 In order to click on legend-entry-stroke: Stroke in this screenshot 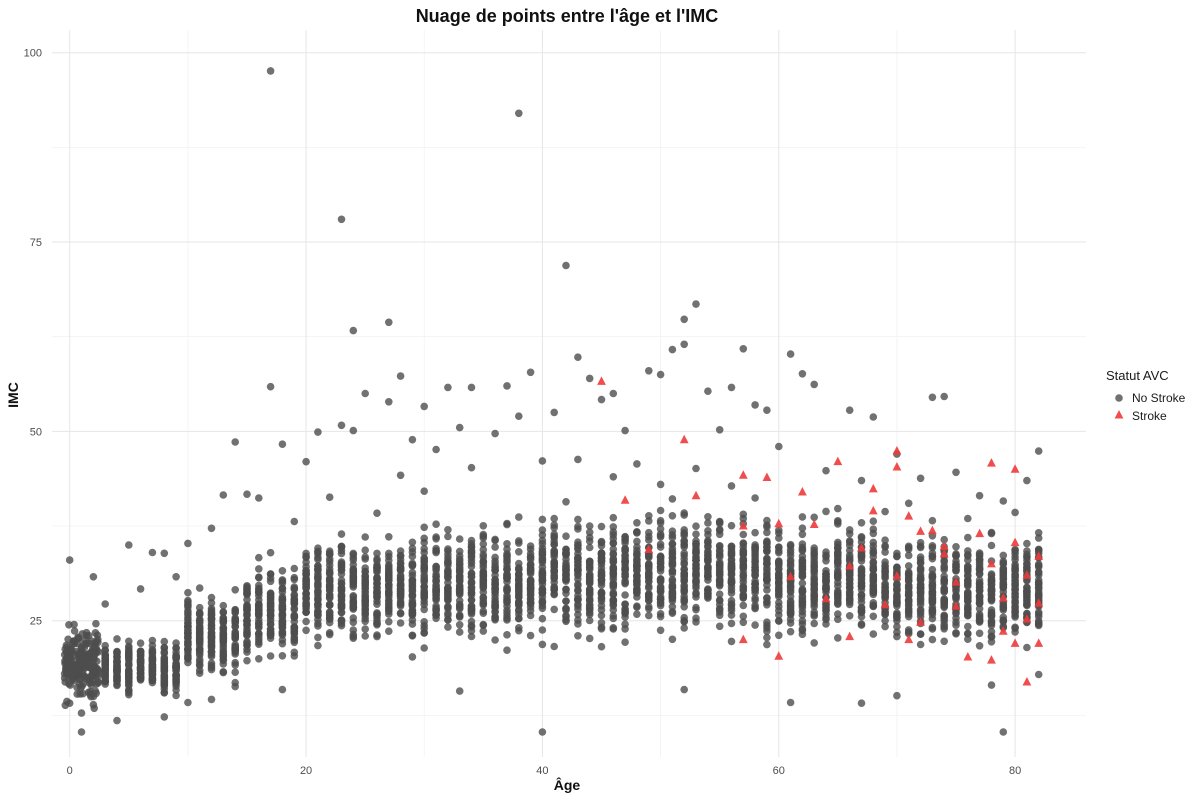, I will do `click(1140, 416)`.